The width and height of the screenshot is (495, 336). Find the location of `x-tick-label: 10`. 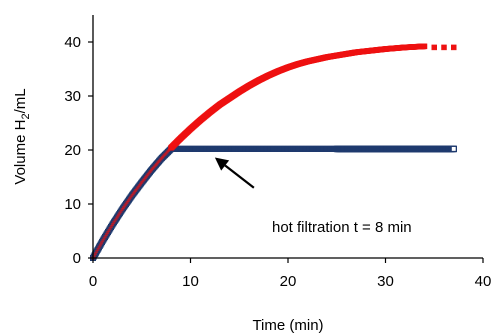

x-tick-label: 10 is located at coordinates (190, 281).